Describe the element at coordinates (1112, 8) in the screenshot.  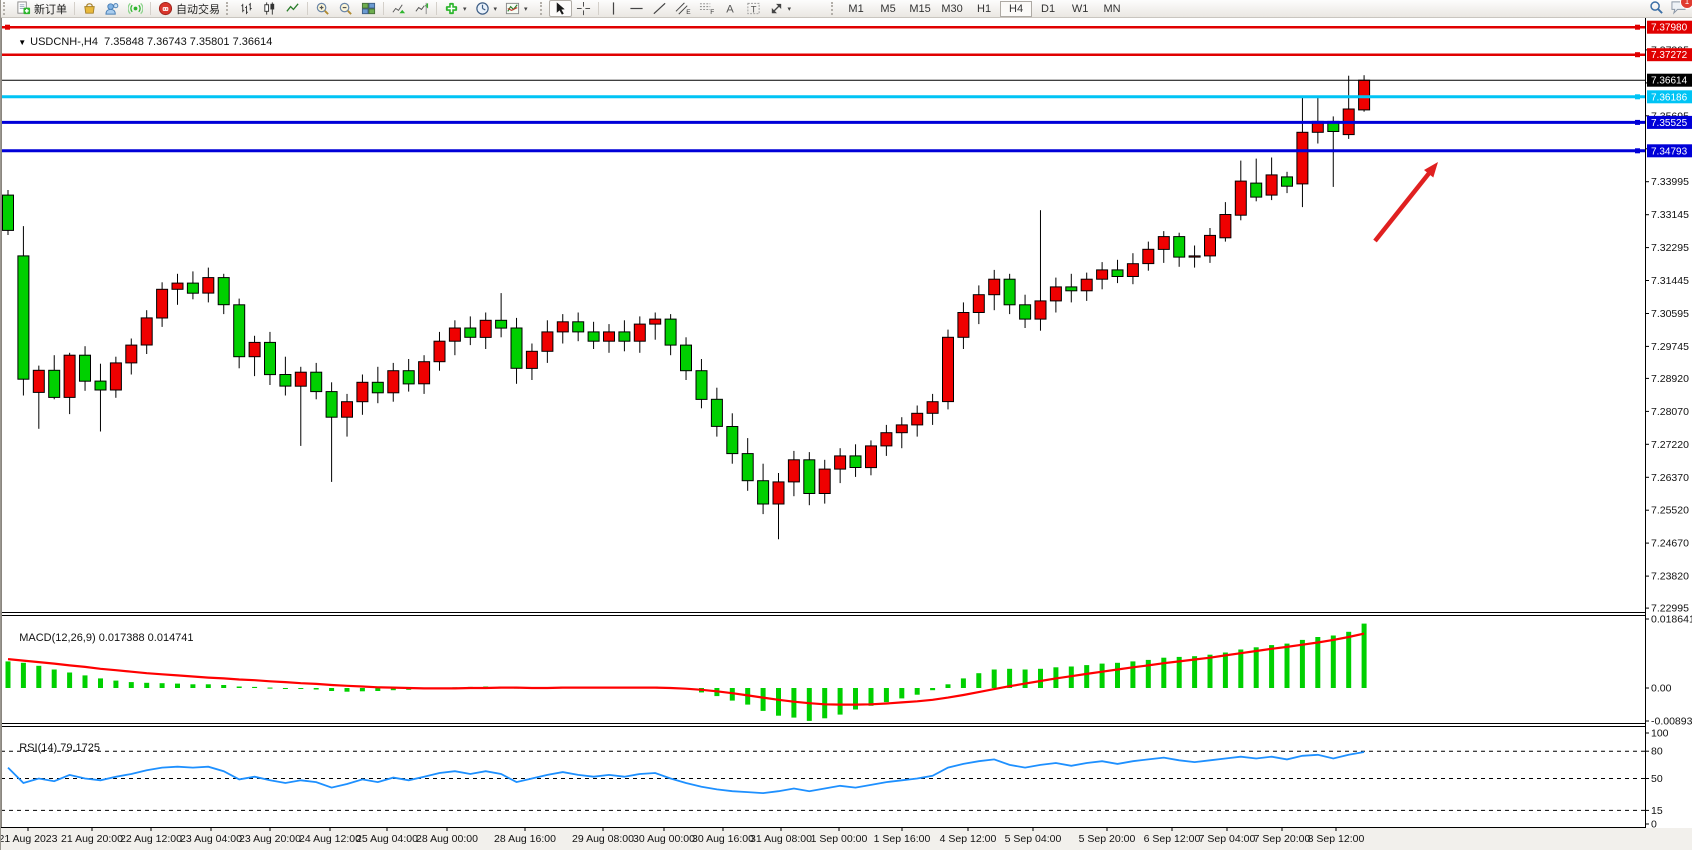
I see `timeframe-button-mn: MN` at that location.